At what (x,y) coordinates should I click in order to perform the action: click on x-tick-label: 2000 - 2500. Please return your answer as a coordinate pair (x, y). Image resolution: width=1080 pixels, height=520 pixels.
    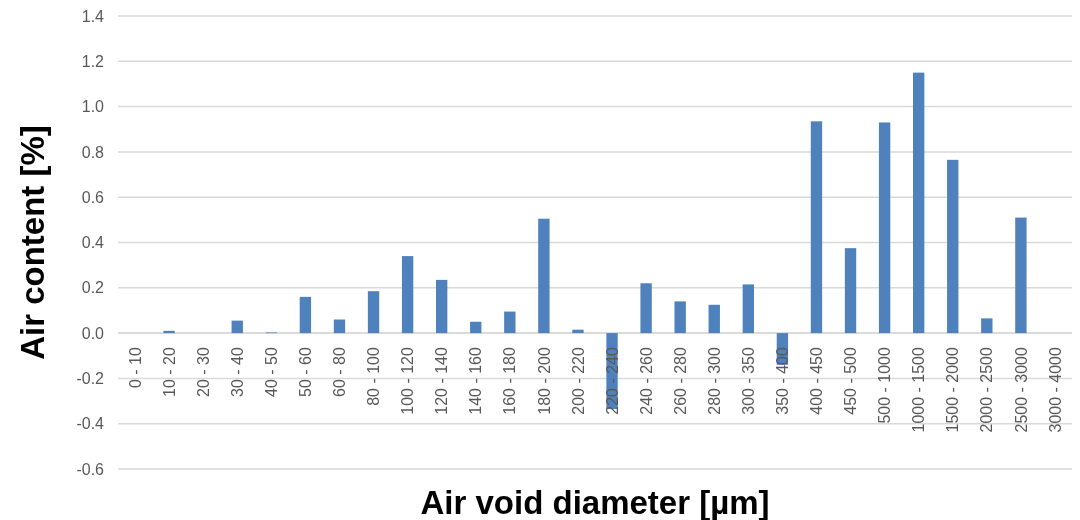
    Looking at the image, I should click on (987, 390).